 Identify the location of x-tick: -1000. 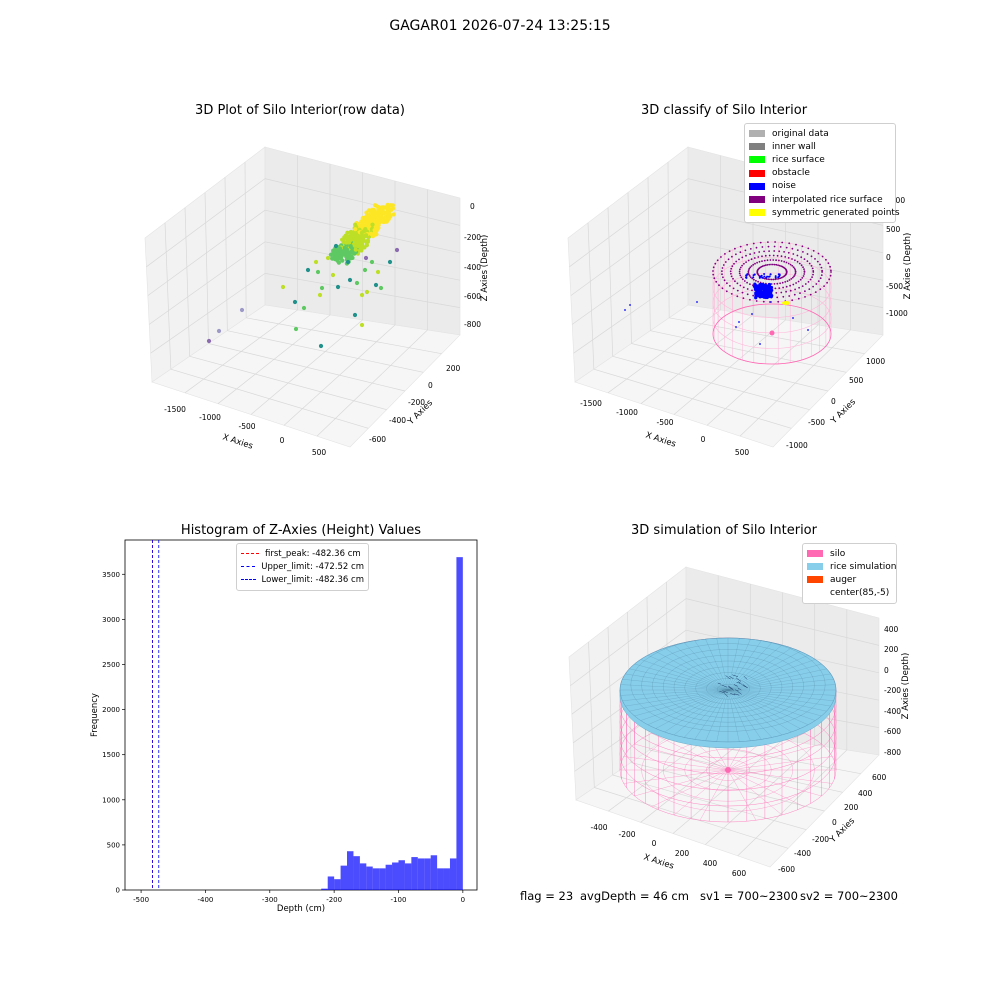
(210, 417).